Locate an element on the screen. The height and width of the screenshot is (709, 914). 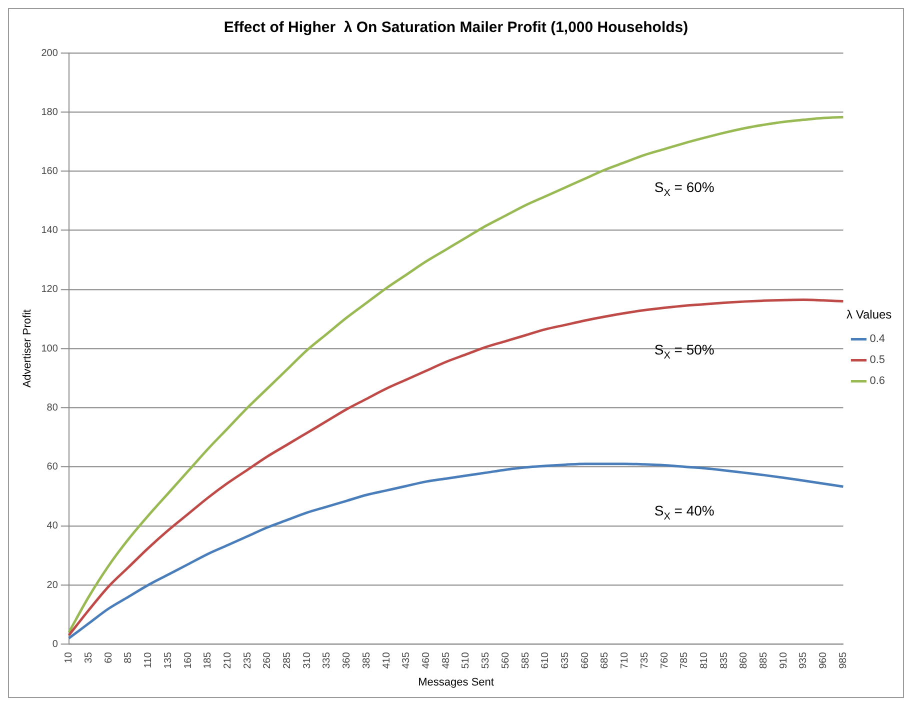
legend-label: 0.6 is located at coordinates (878, 381).